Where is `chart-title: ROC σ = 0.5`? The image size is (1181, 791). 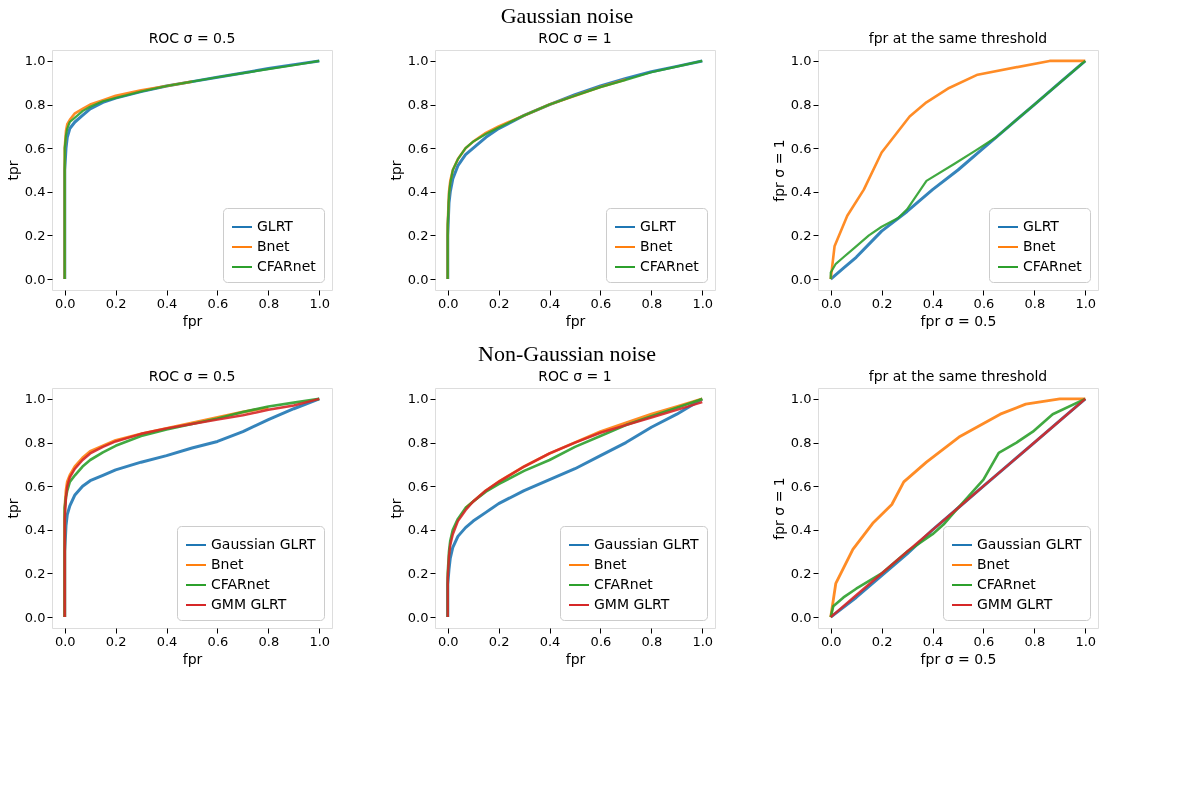
chart-title: ROC σ = 0.5 is located at coordinates (192, 376).